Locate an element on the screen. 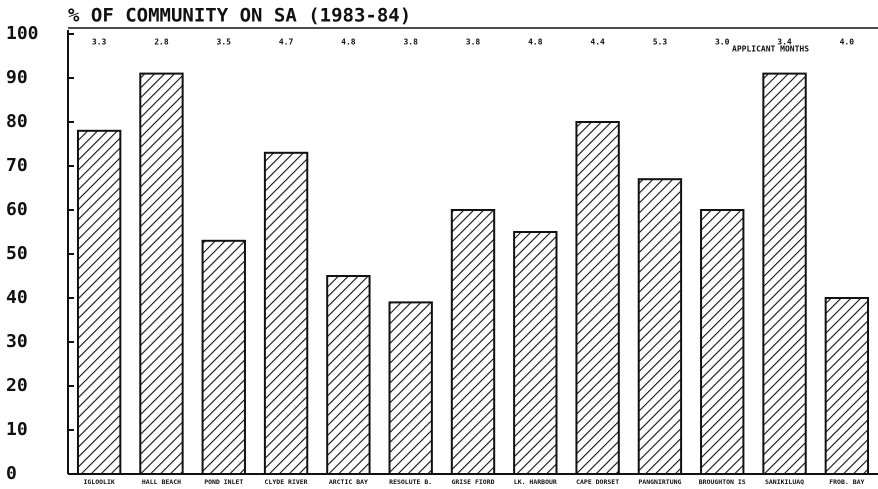 The image size is (878, 489). x-tick-label: ARCTIC BAY is located at coordinates (348, 482).